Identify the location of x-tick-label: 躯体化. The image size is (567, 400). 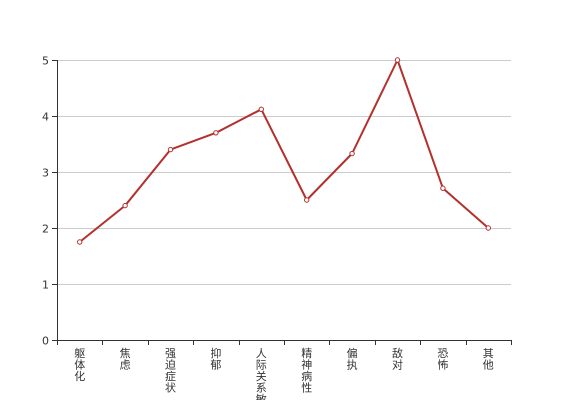
(79, 365).